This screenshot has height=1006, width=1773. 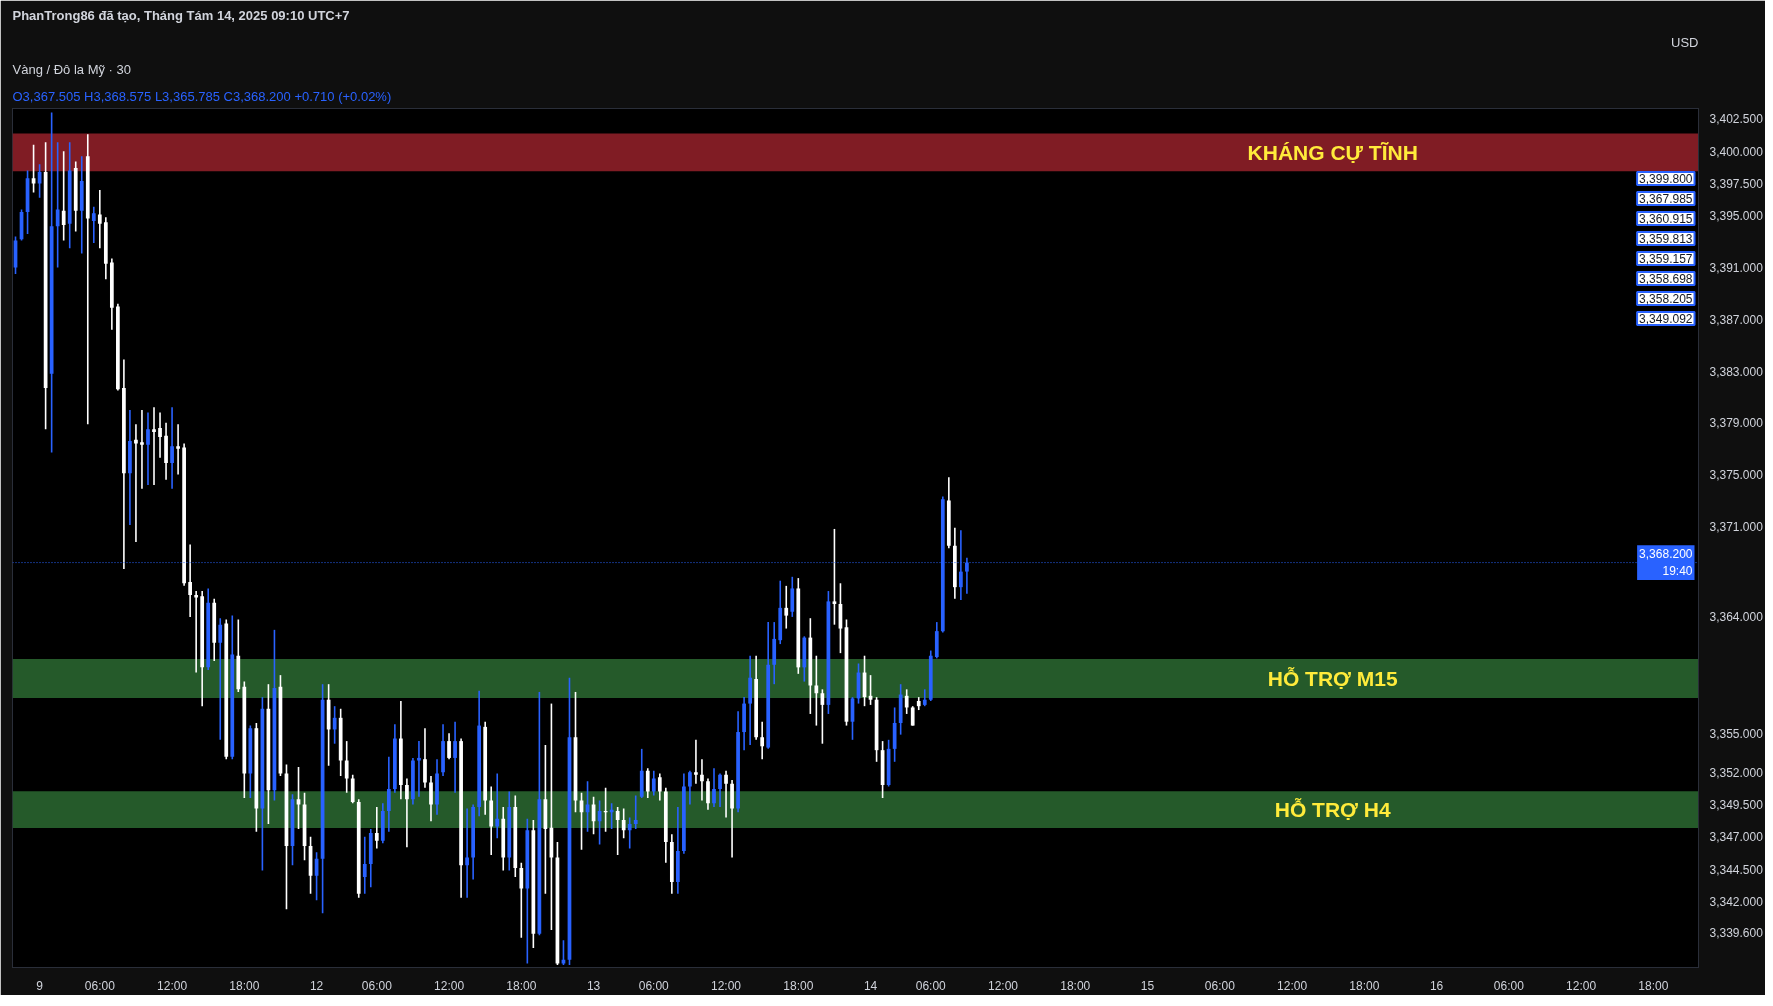 What do you see at coordinates (1736, 617) in the screenshot?
I see `y-tick-label: 3,364.000` at bounding box center [1736, 617].